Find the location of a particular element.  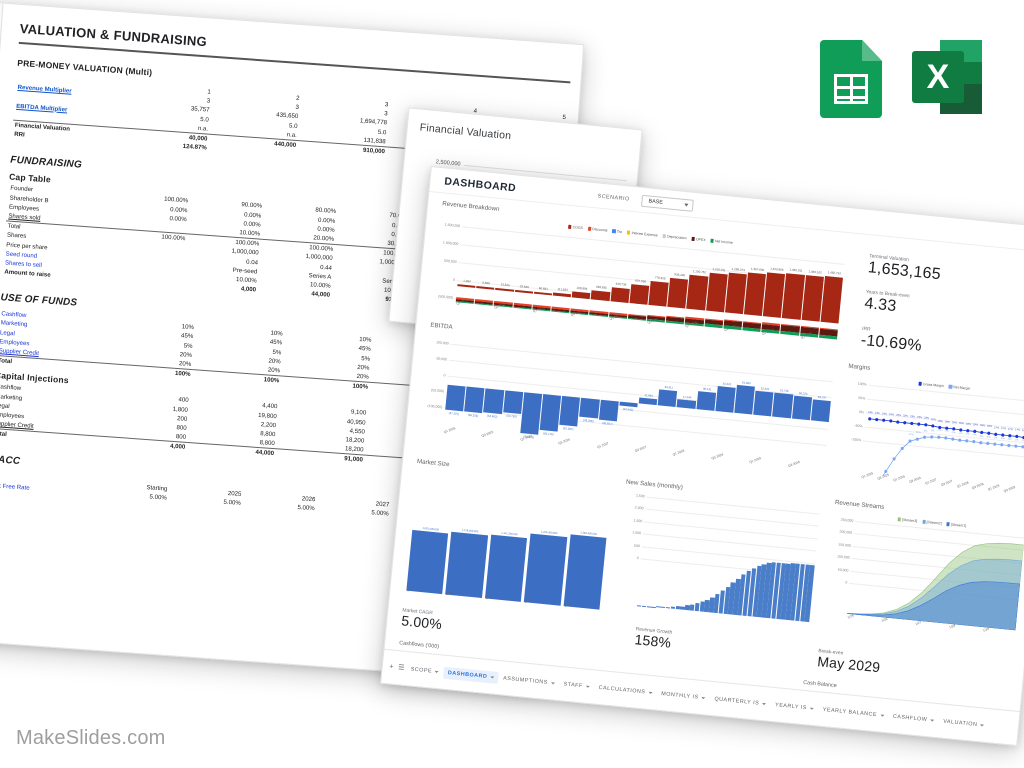

data-label: -17% is located at coordinates (910, 434).